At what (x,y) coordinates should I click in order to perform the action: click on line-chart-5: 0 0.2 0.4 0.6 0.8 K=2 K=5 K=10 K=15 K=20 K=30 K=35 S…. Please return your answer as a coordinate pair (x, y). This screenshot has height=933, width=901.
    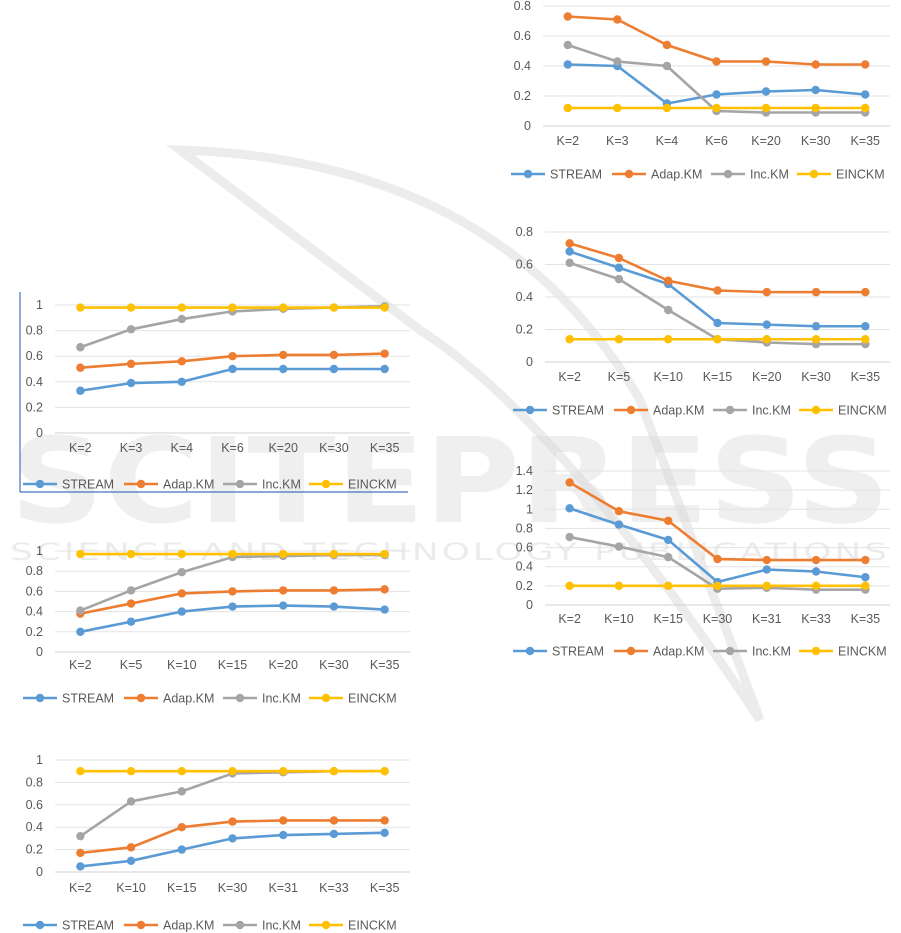
    Looking at the image, I should click on (701, 321).